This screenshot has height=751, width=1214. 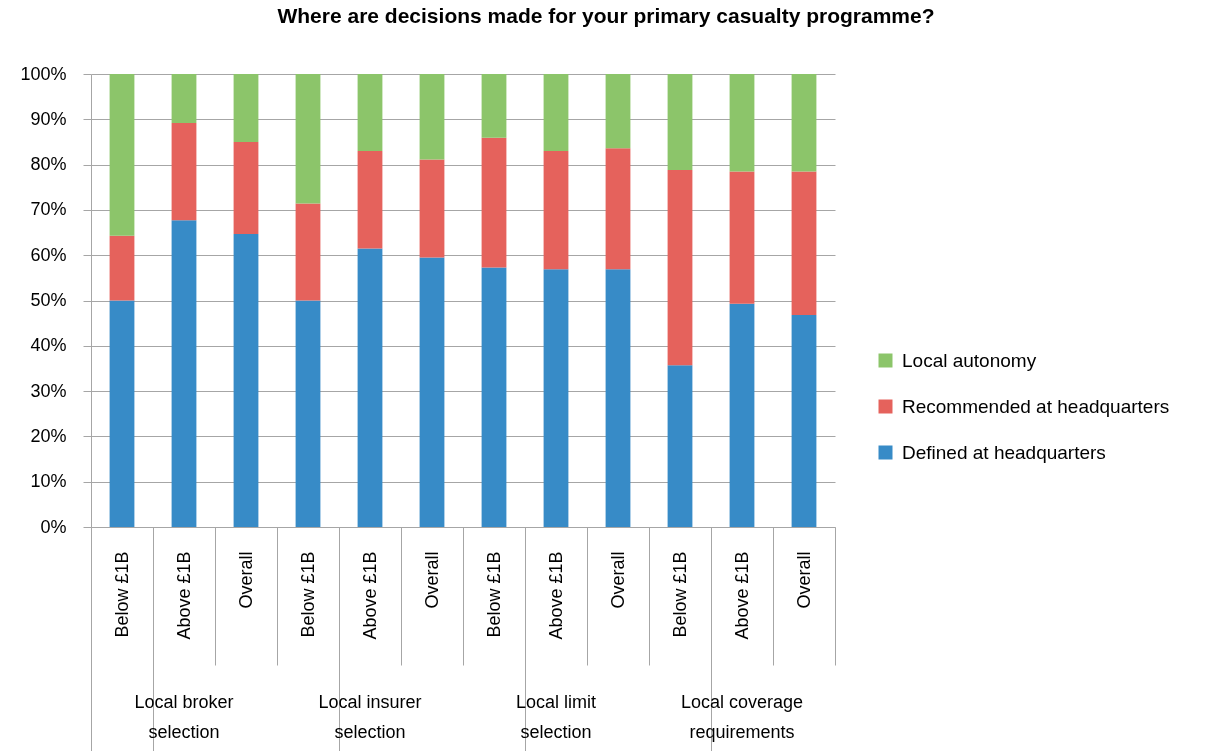 I want to click on legend-label: Local autonomy, so click(x=969, y=360).